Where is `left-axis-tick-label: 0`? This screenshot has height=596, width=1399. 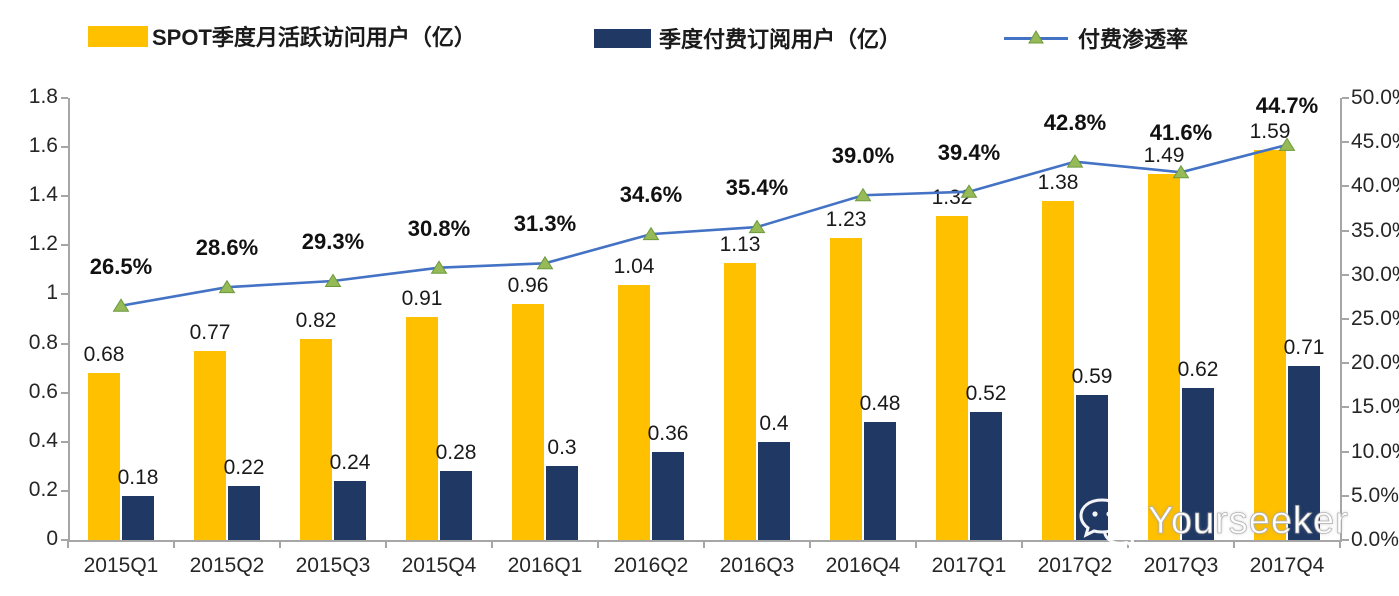 left-axis-tick-label: 0 is located at coordinates (52, 538).